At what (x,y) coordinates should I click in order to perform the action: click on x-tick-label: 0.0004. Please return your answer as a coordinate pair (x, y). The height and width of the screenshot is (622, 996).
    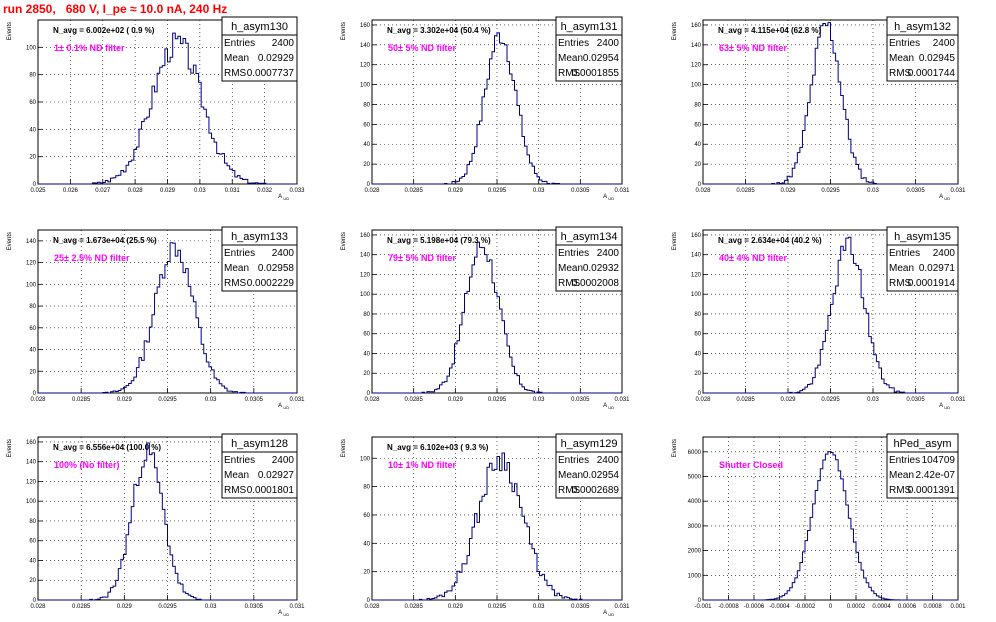
    Looking at the image, I should click on (881, 607).